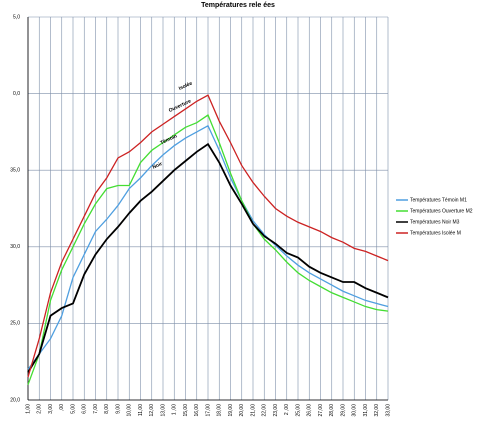 The height and width of the screenshot is (424, 478). I want to click on x-tick-label: 5,00, so click(73, 409).